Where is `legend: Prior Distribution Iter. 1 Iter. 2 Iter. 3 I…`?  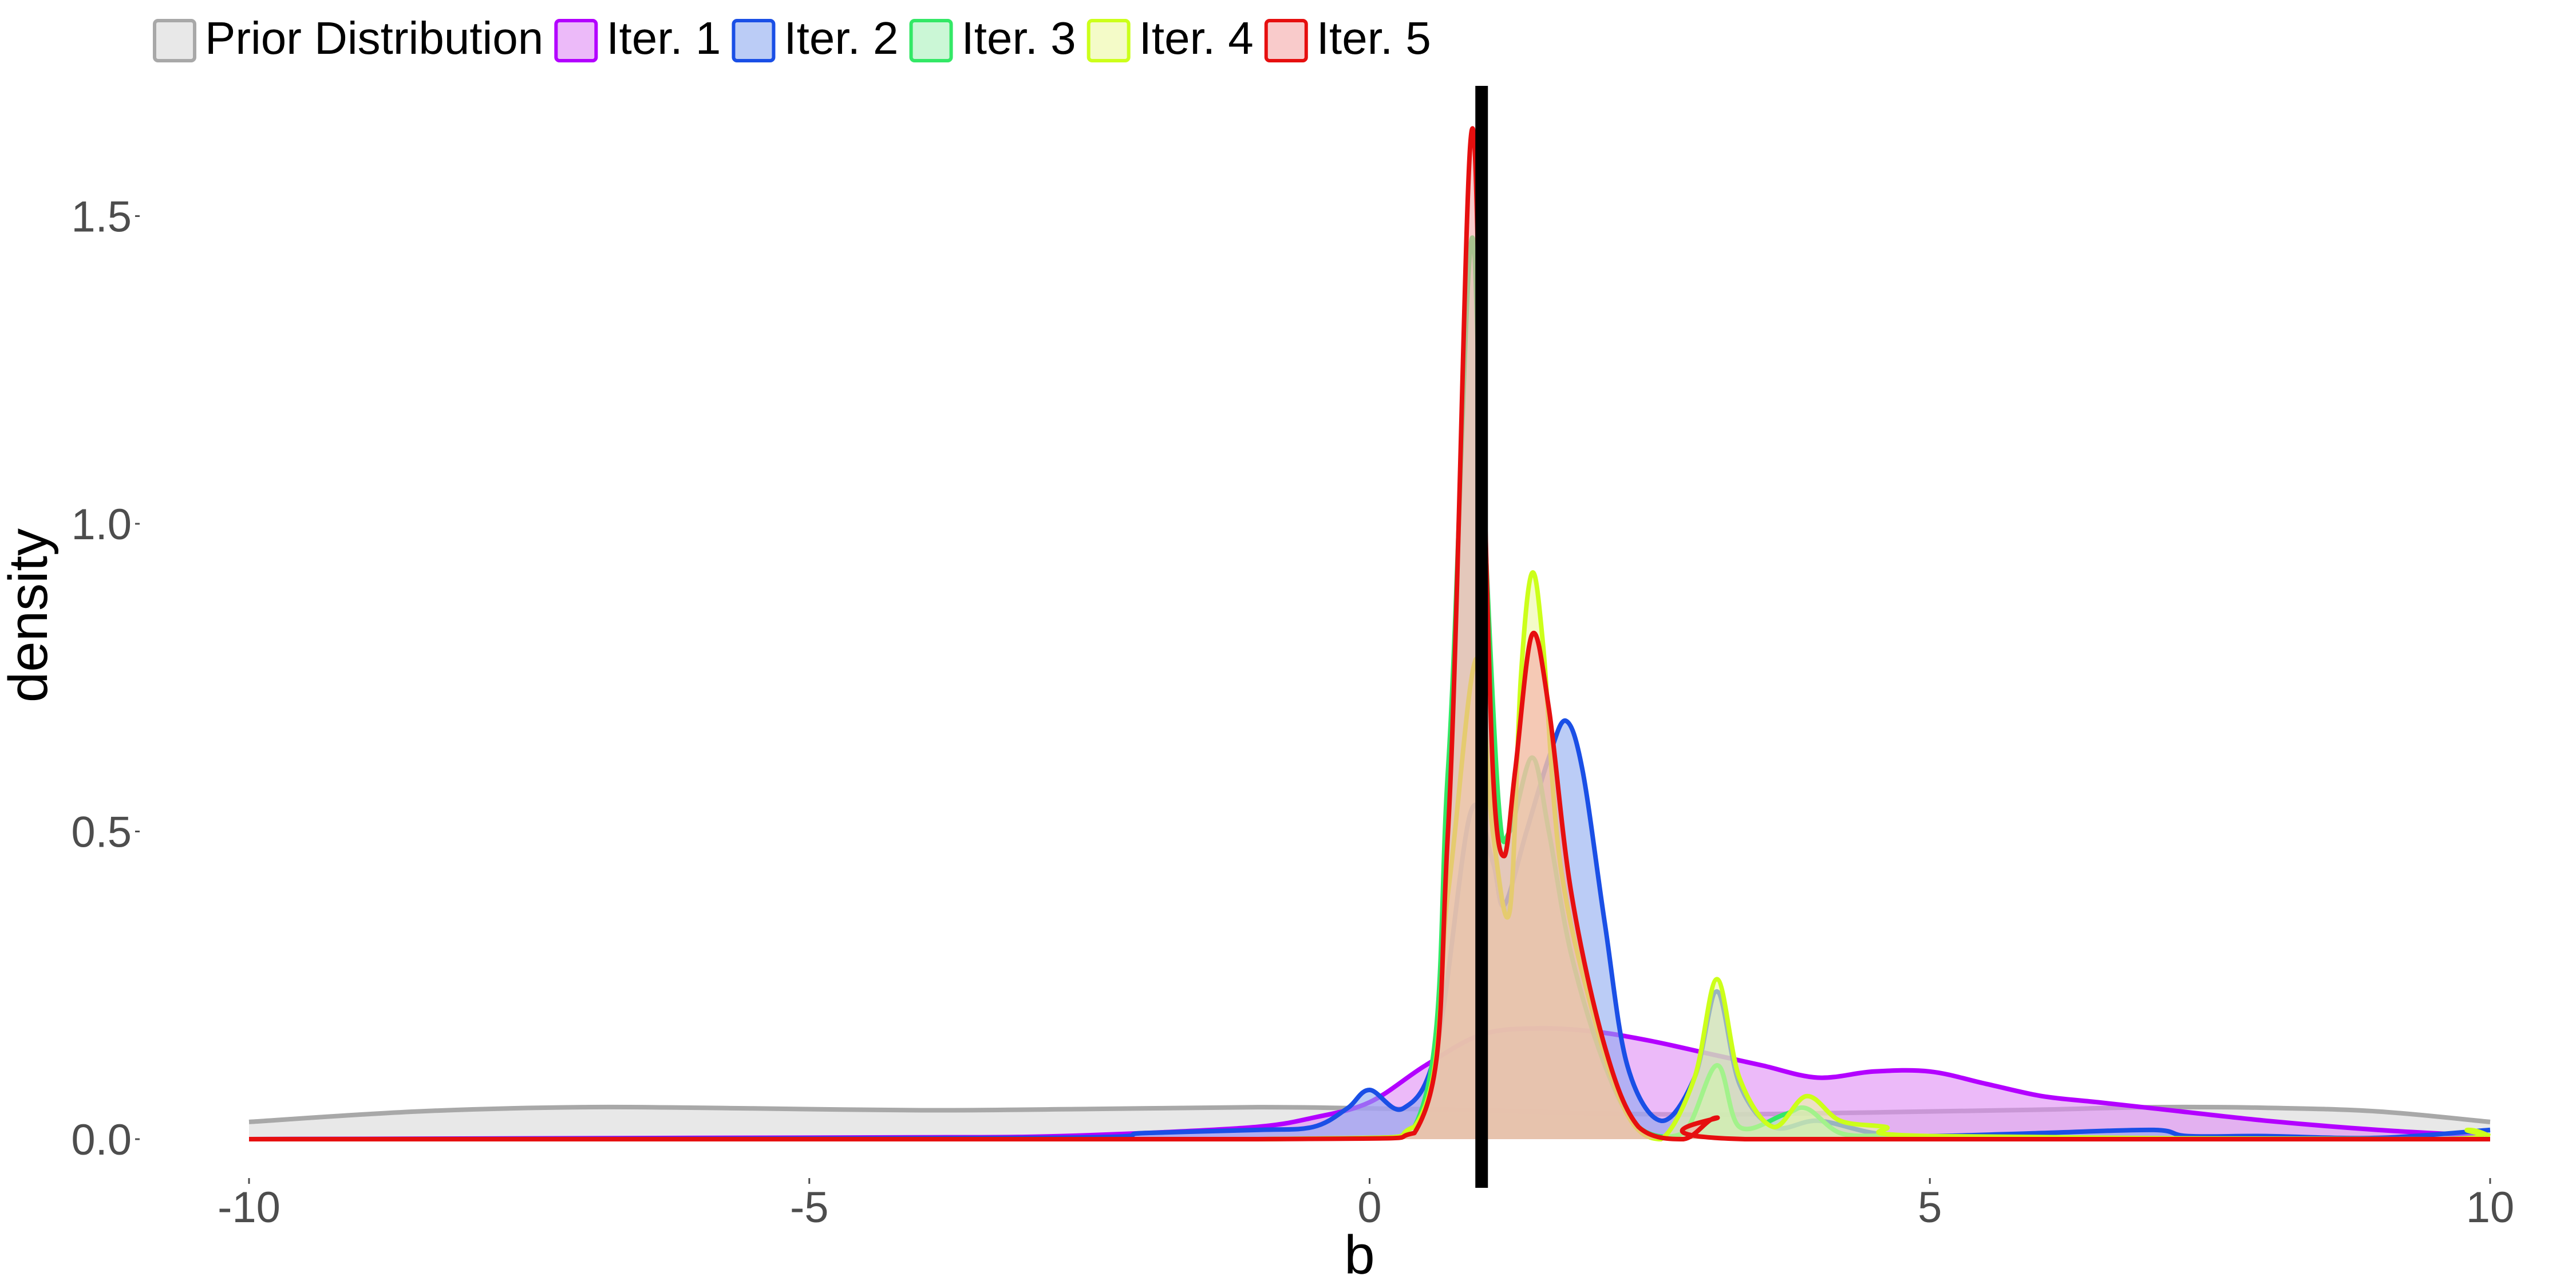 legend: Prior Distribution Iter. 1 Iter. 2 Iter. 3 I… is located at coordinates (792, 38).